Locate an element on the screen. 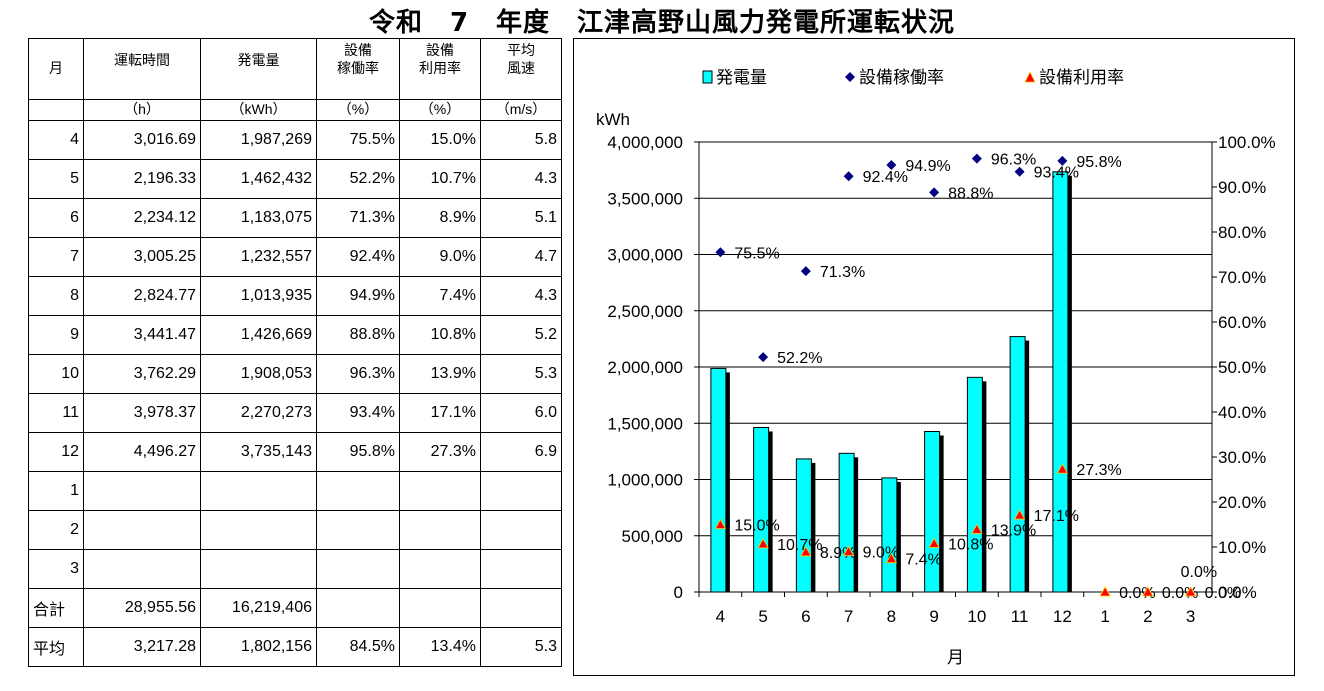 The width and height of the screenshot is (1324, 691). cell-availability: 92.4% is located at coordinates (358, 257).